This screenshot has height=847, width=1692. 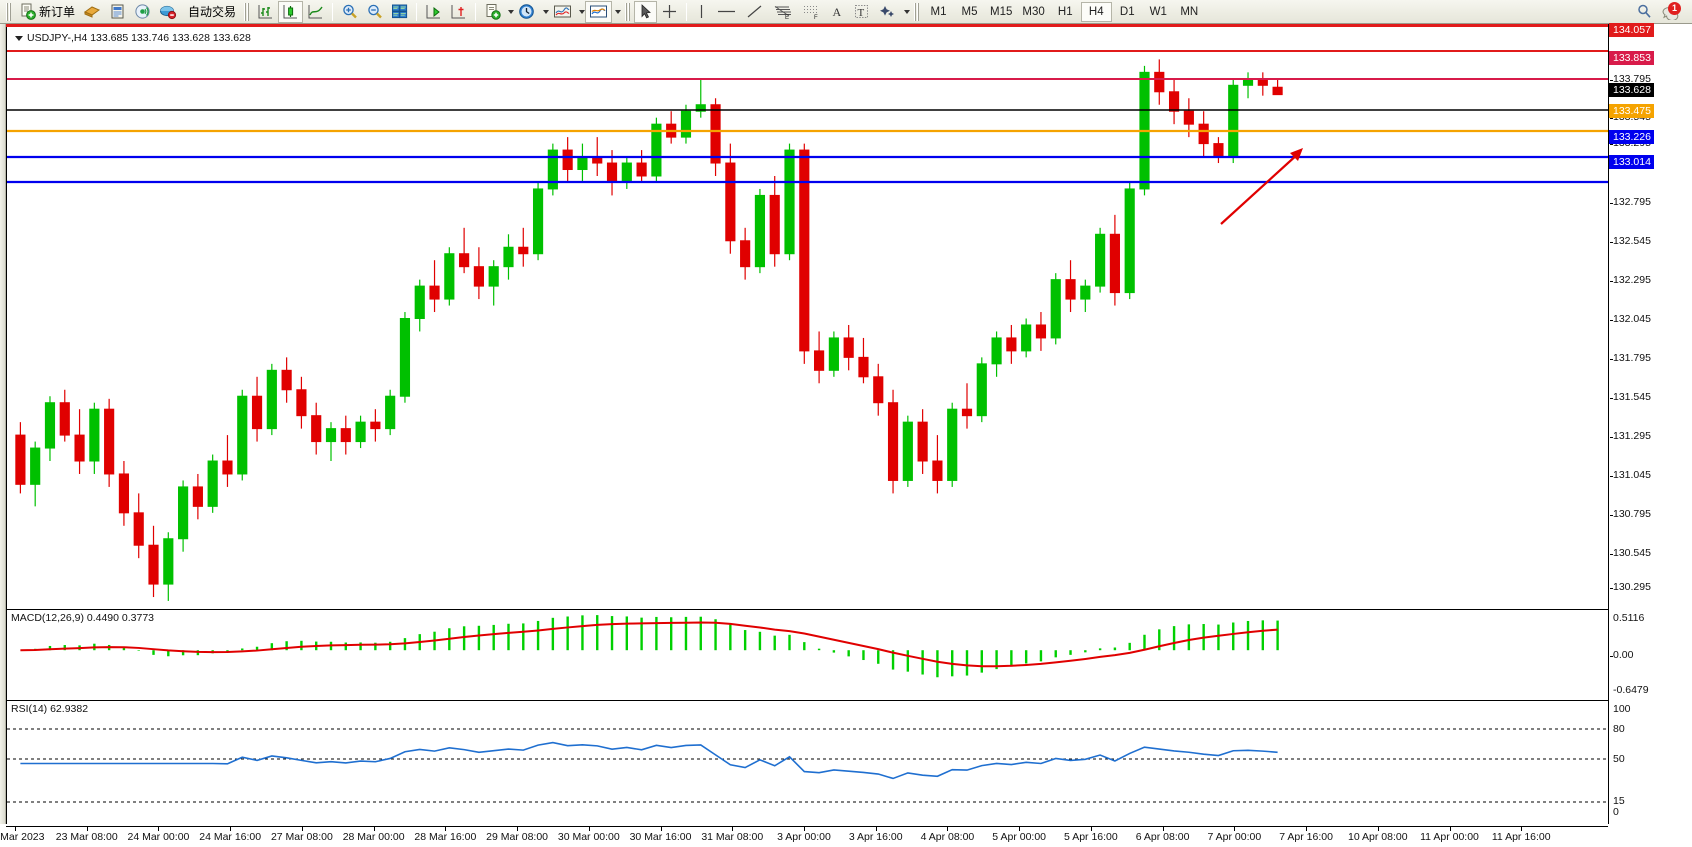 I want to click on trendline-button, so click(x=754, y=12).